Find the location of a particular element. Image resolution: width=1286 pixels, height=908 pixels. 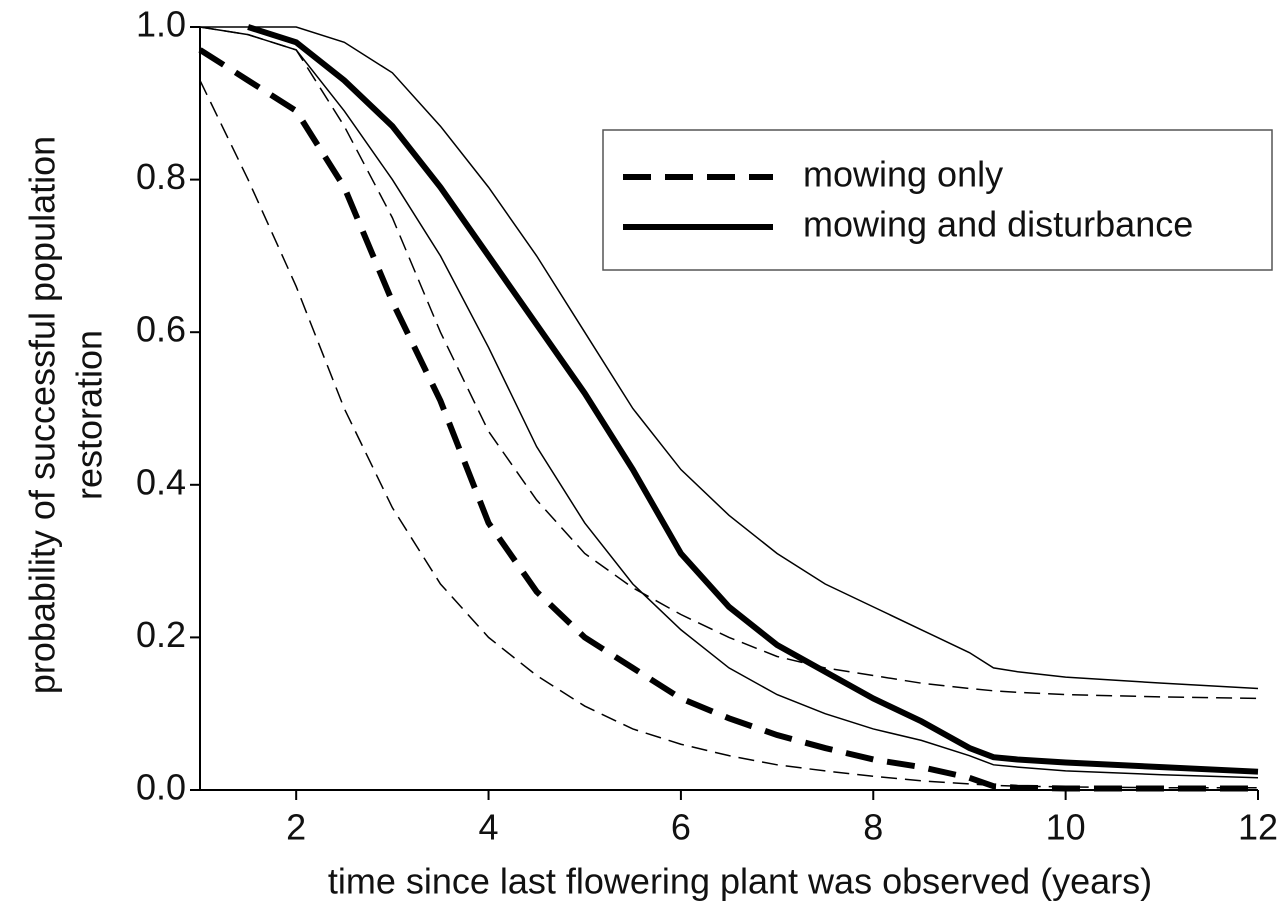

y-tick-label: 1.0 is located at coordinates (161, 24).